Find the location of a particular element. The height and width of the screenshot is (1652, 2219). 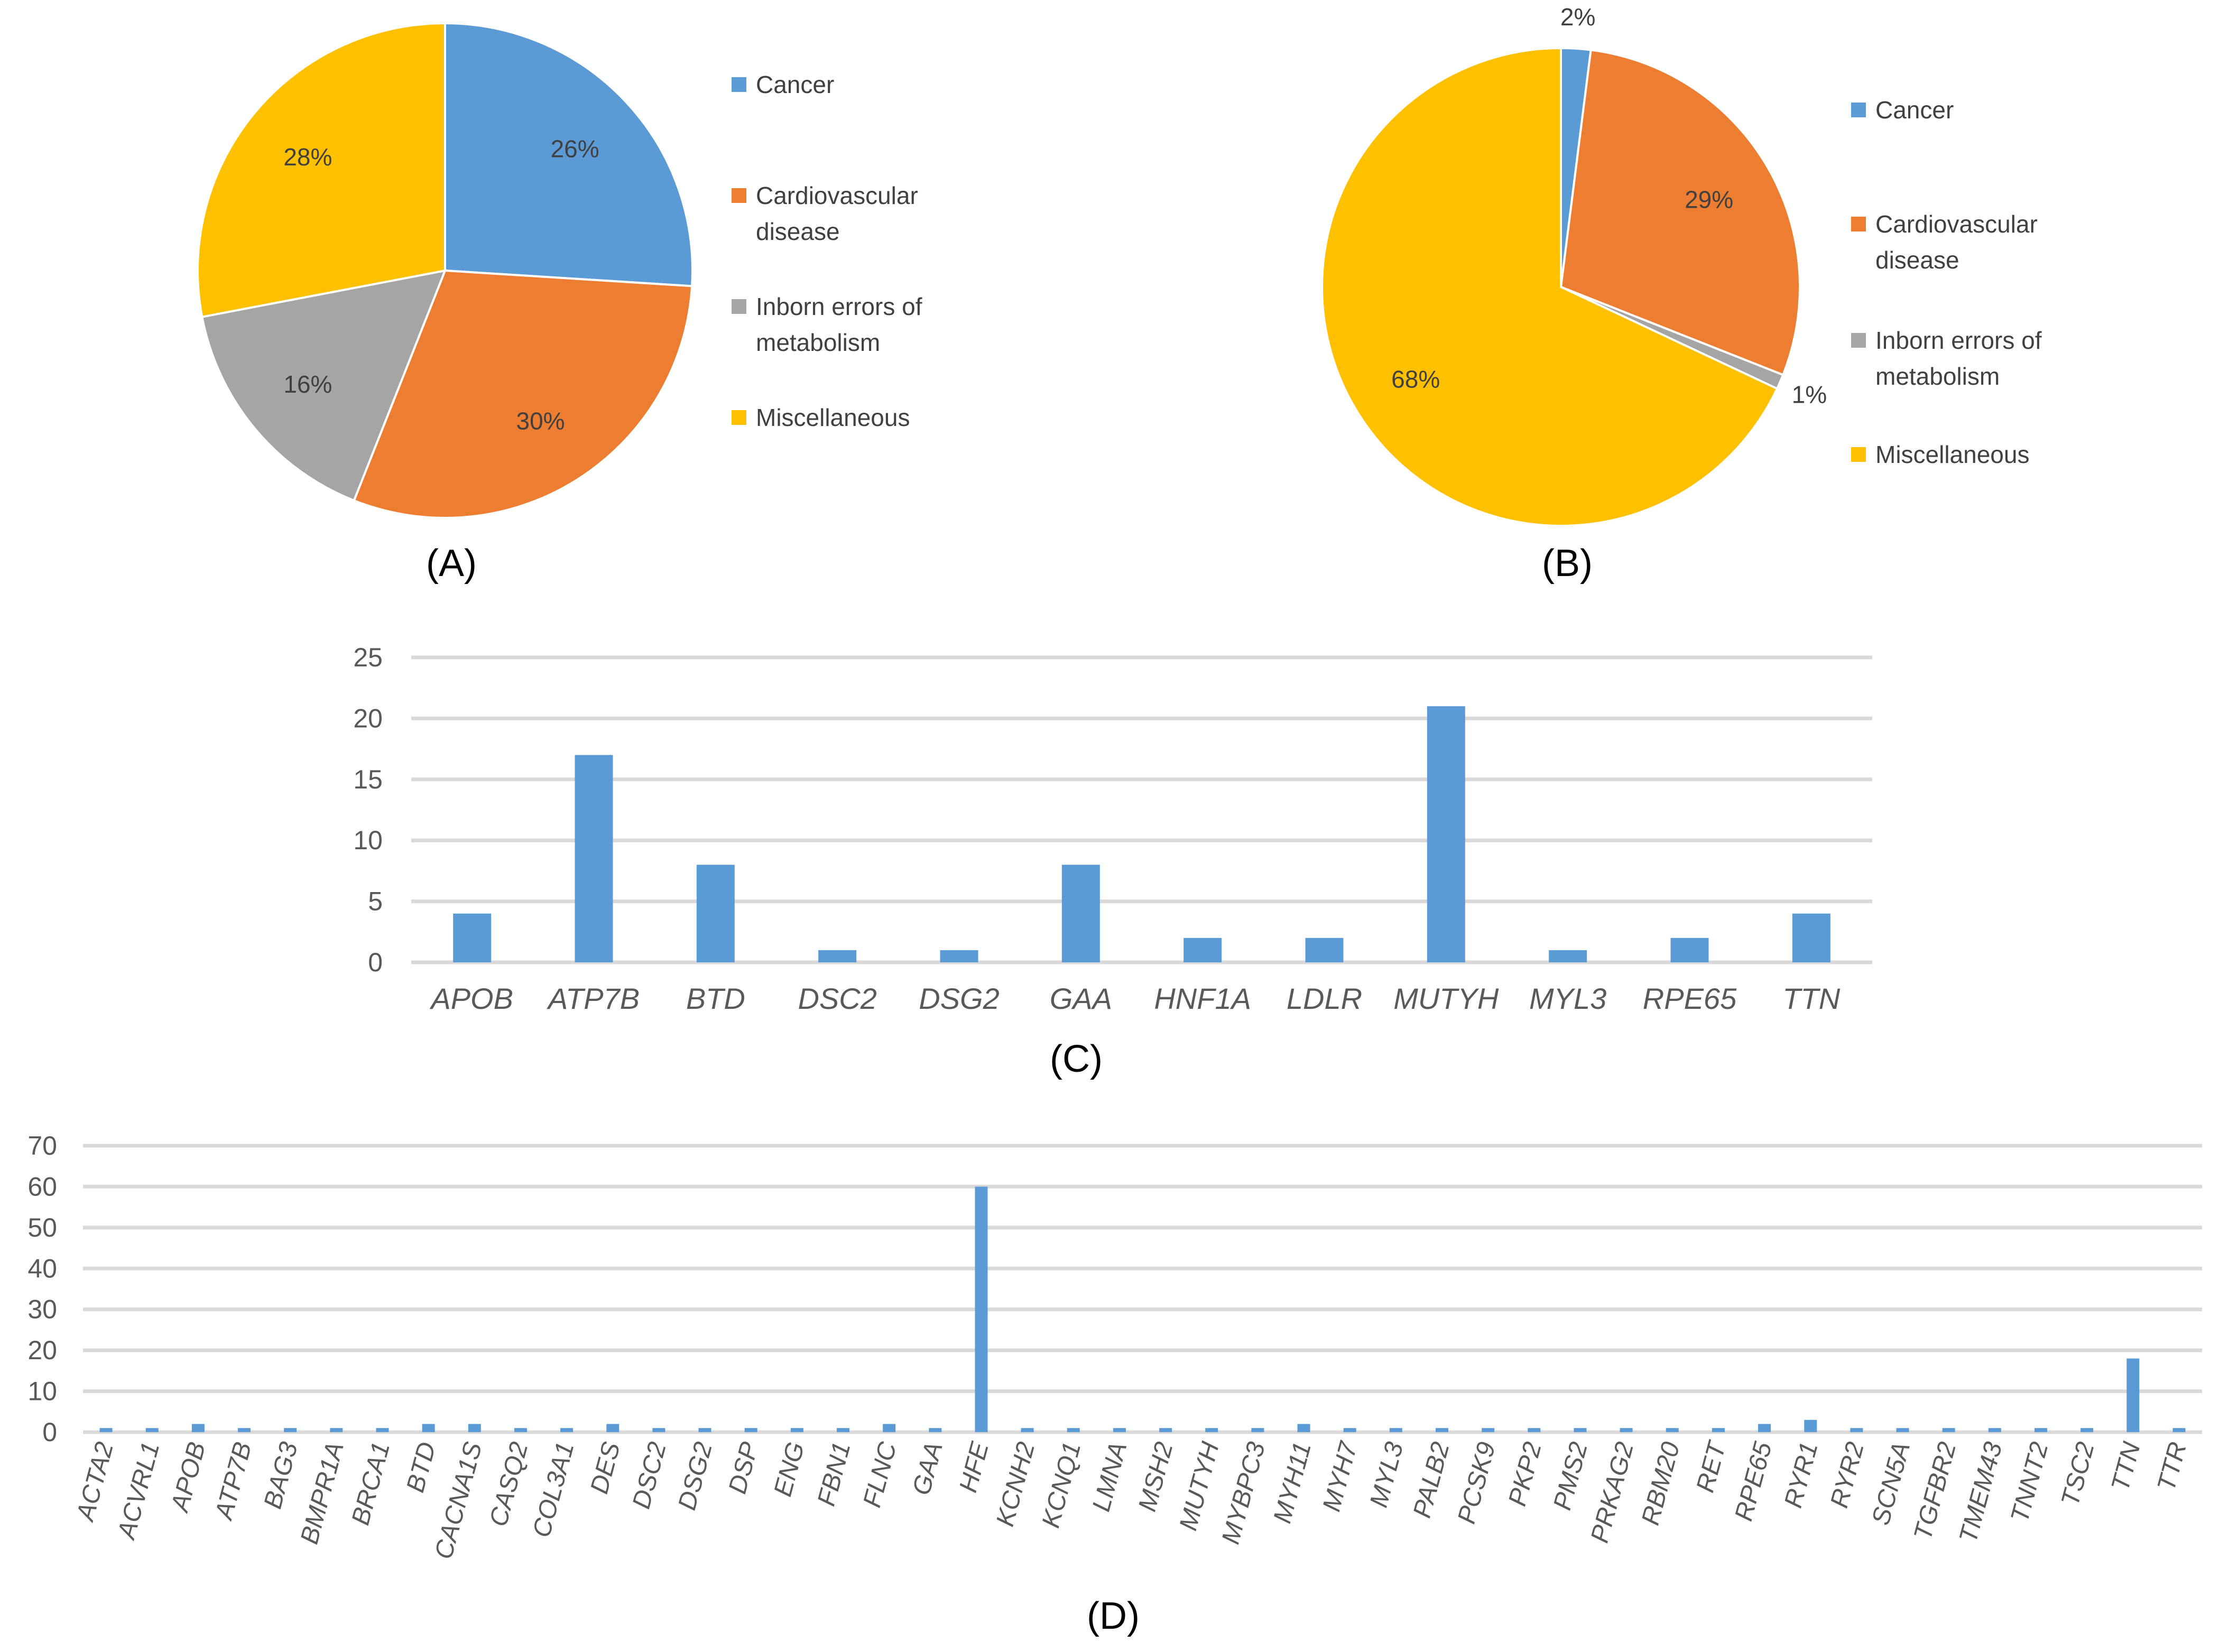

legend-swatch-cardiovascular is located at coordinates (739, 195).